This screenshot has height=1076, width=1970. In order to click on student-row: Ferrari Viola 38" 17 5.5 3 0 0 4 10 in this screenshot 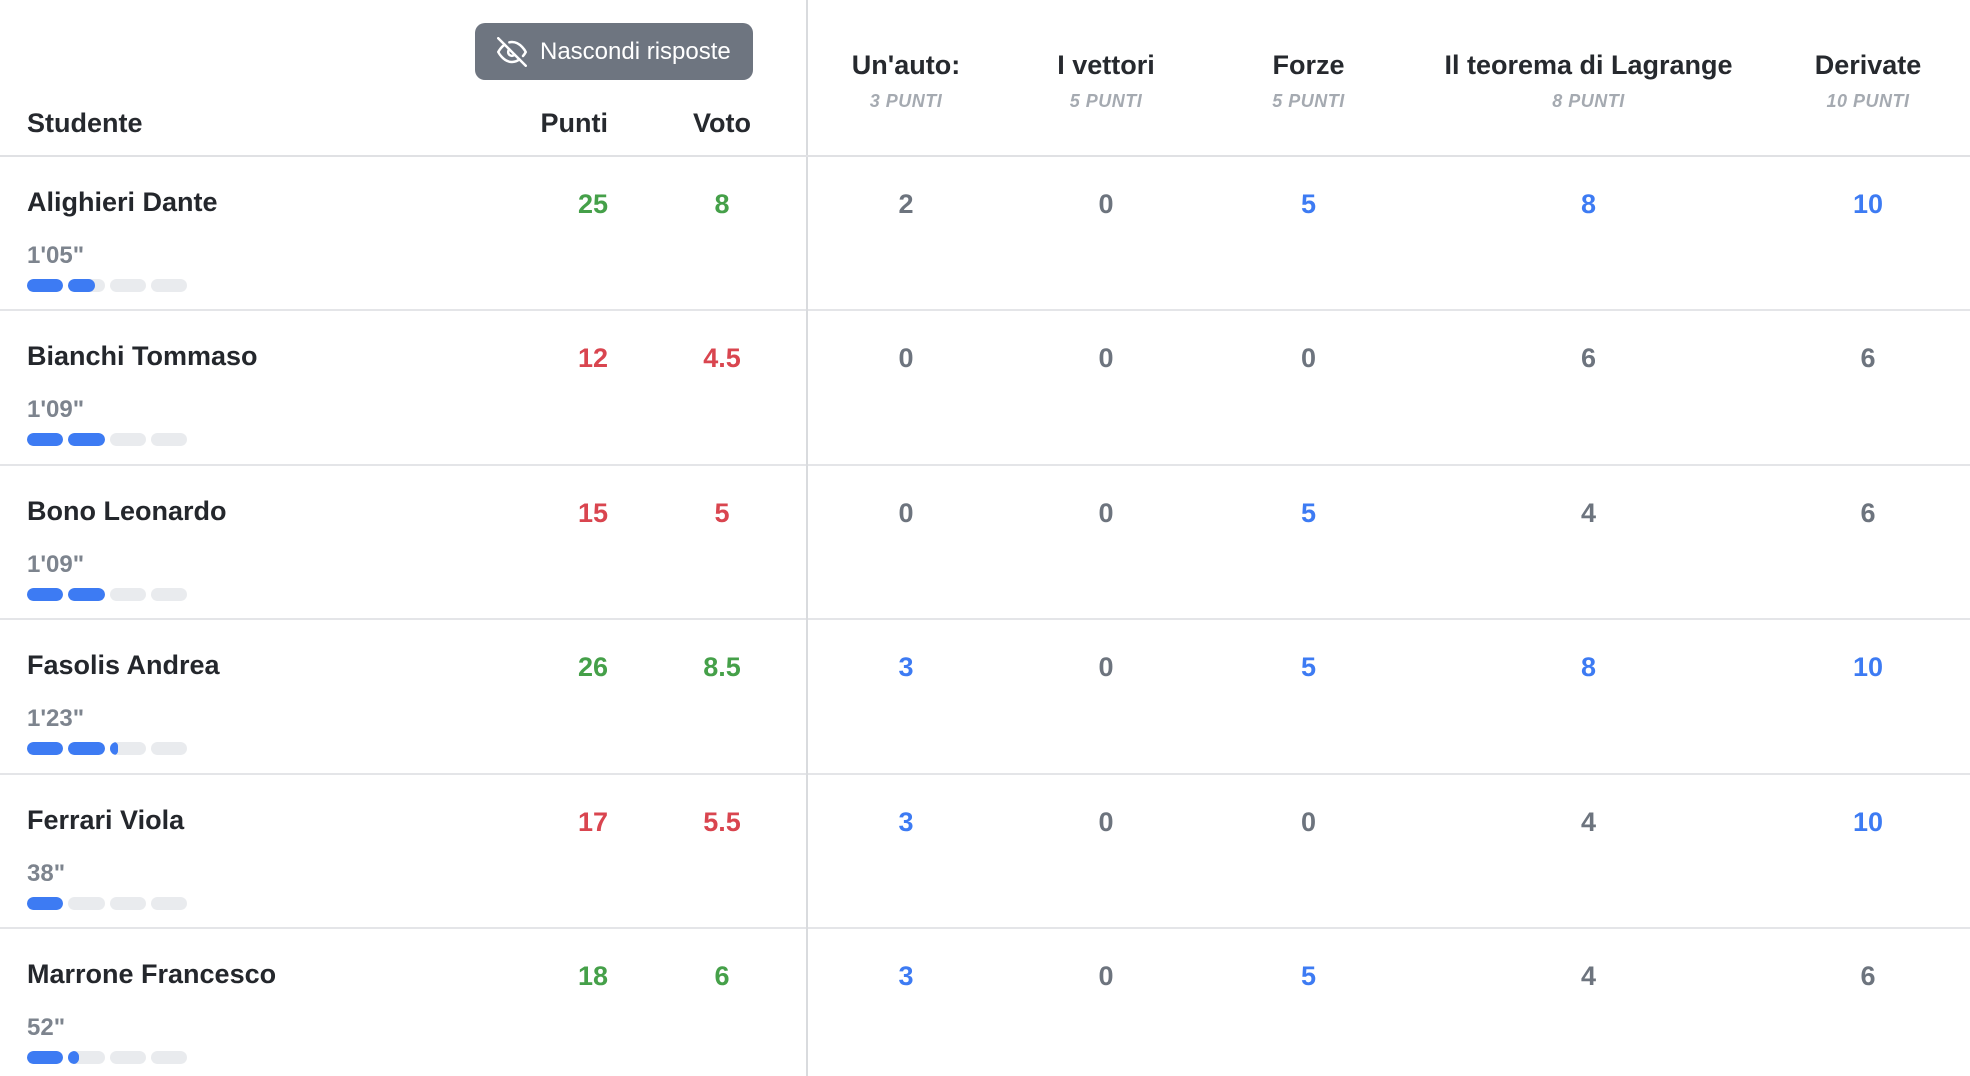, I will do `click(985, 852)`.